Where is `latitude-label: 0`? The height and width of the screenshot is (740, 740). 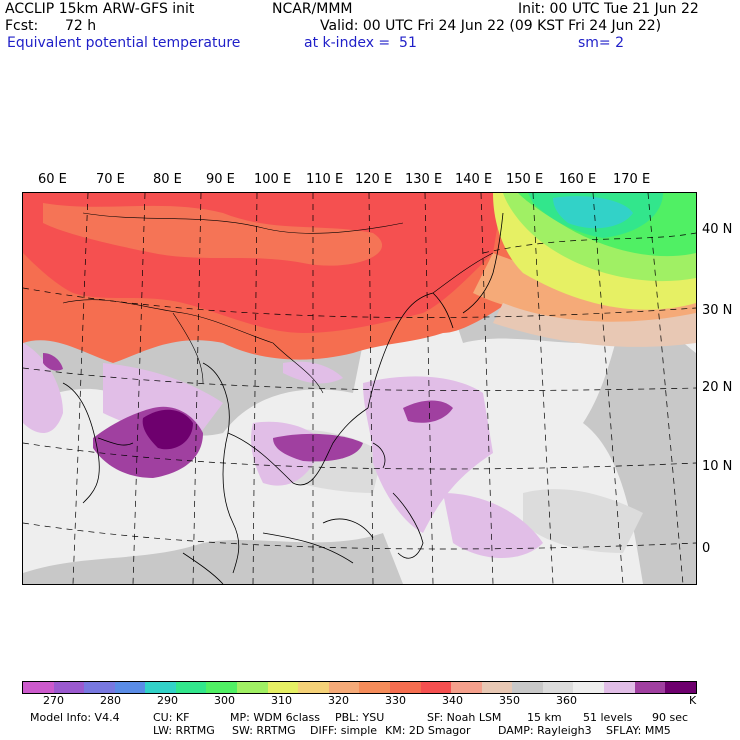 latitude-label: 0 is located at coordinates (706, 548).